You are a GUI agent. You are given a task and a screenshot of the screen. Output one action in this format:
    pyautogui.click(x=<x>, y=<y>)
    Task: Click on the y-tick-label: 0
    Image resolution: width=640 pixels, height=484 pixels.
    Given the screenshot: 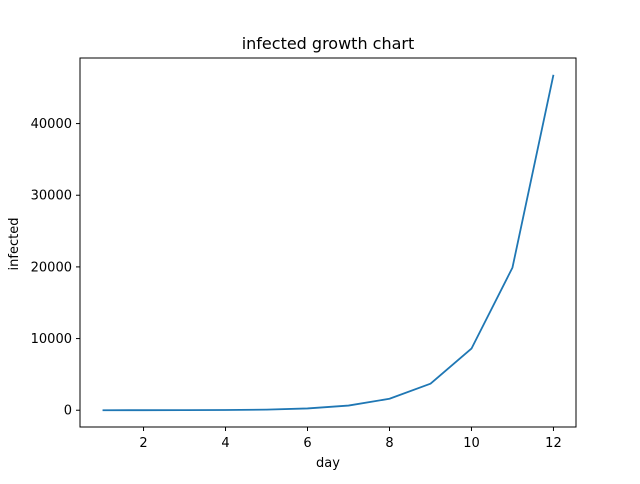 What is the action you would take?
    pyautogui.click(x=68, y=411)
    